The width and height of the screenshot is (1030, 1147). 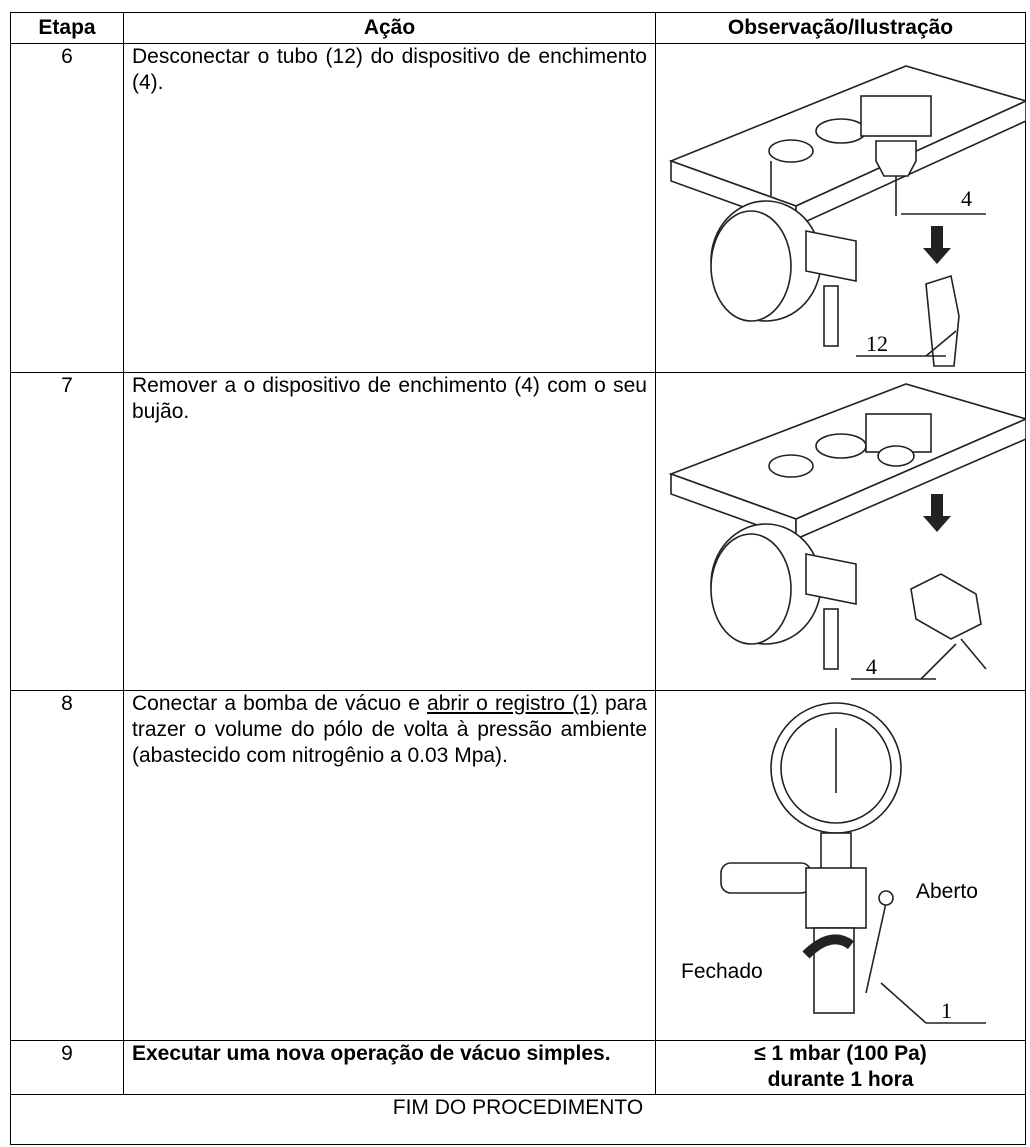 What do you see at coordinates (67, 208) in the screenshot?
I see `step: 6` at bounding box center [67, 208].